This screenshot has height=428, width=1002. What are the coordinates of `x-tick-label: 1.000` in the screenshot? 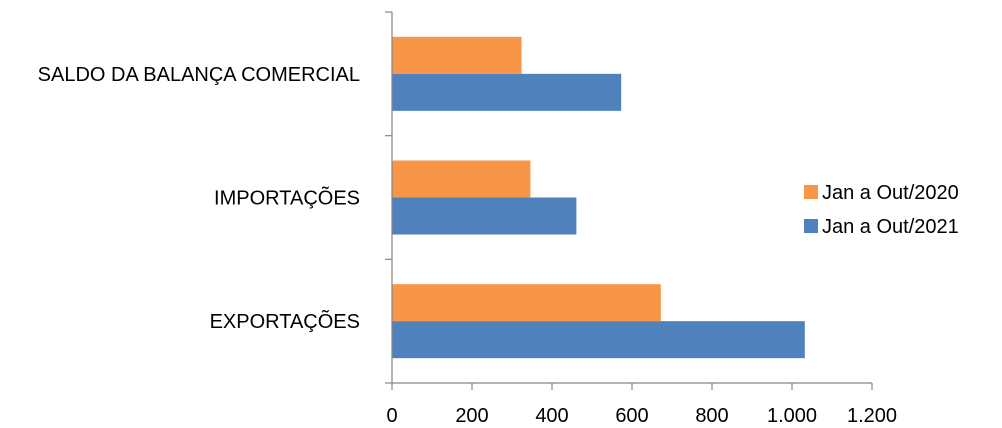 It's located at (792, 416).